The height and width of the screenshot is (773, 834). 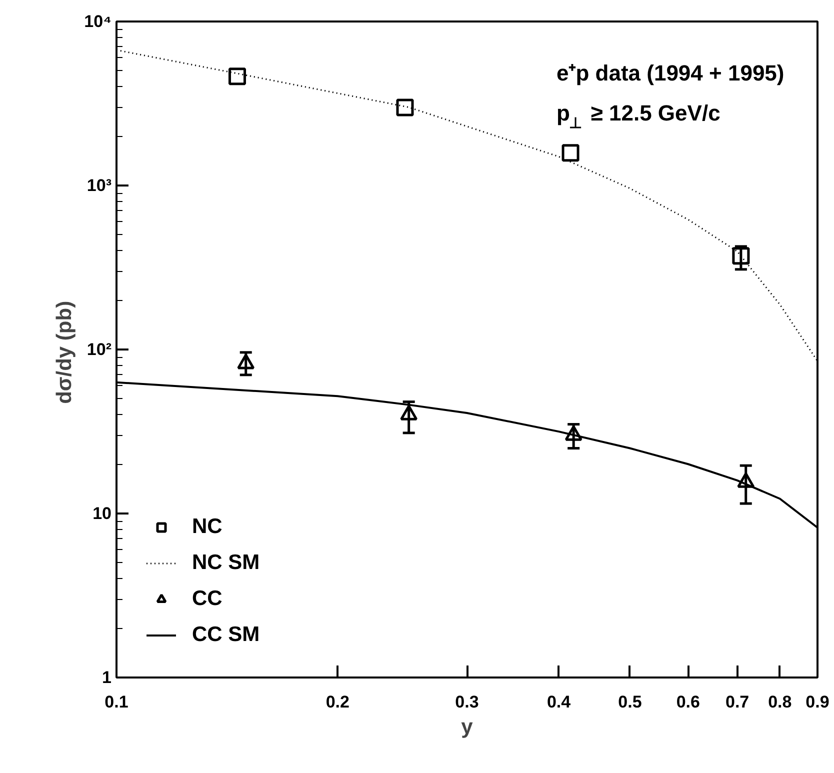 I want to click on y-tick-label: 10⁴, so click(x=98, y=21).